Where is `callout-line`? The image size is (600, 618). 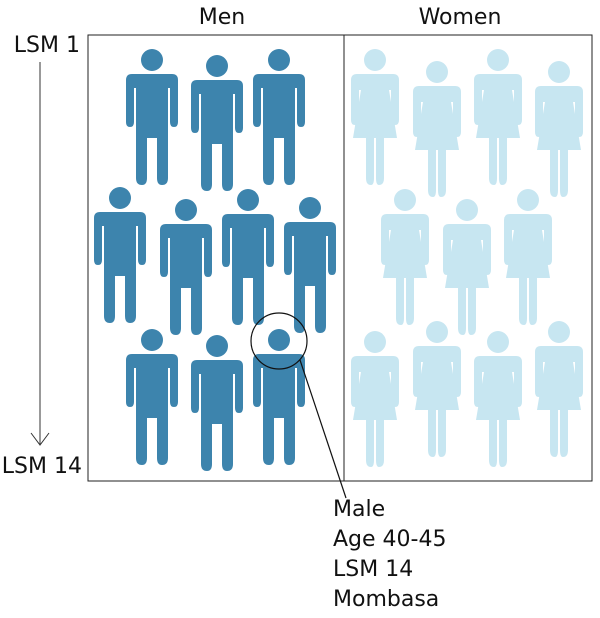
callout-line is located at coordinates (323, 429).